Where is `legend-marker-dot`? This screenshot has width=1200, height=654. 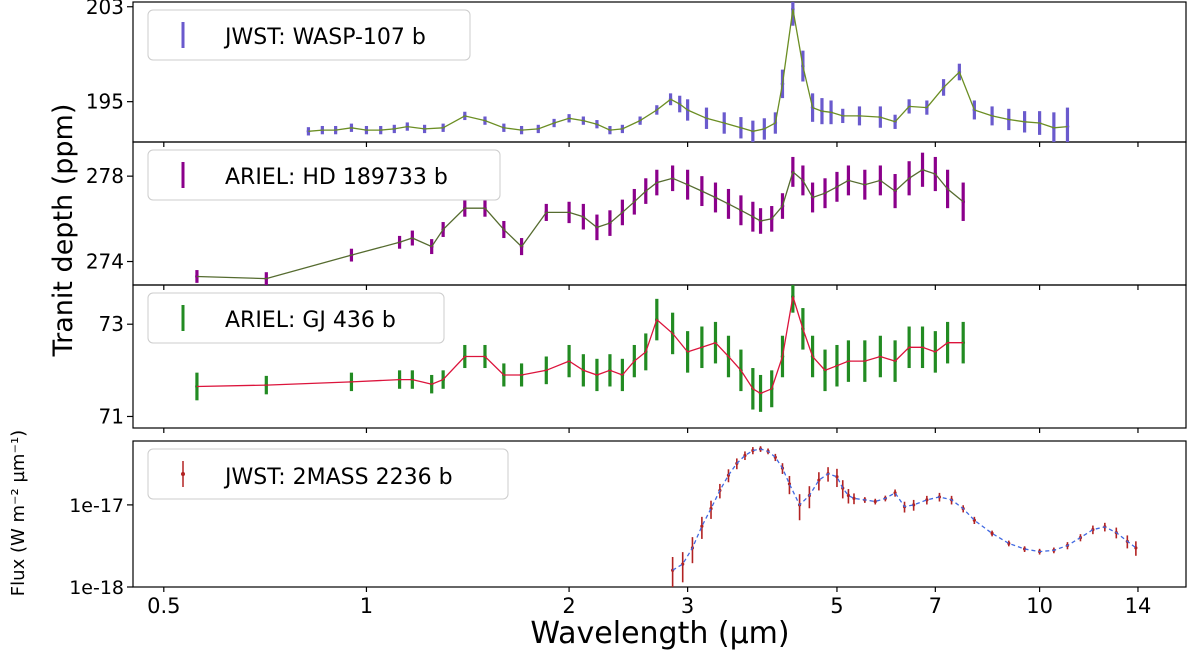 legend-marker-dot is located at coordinates (183, 474).